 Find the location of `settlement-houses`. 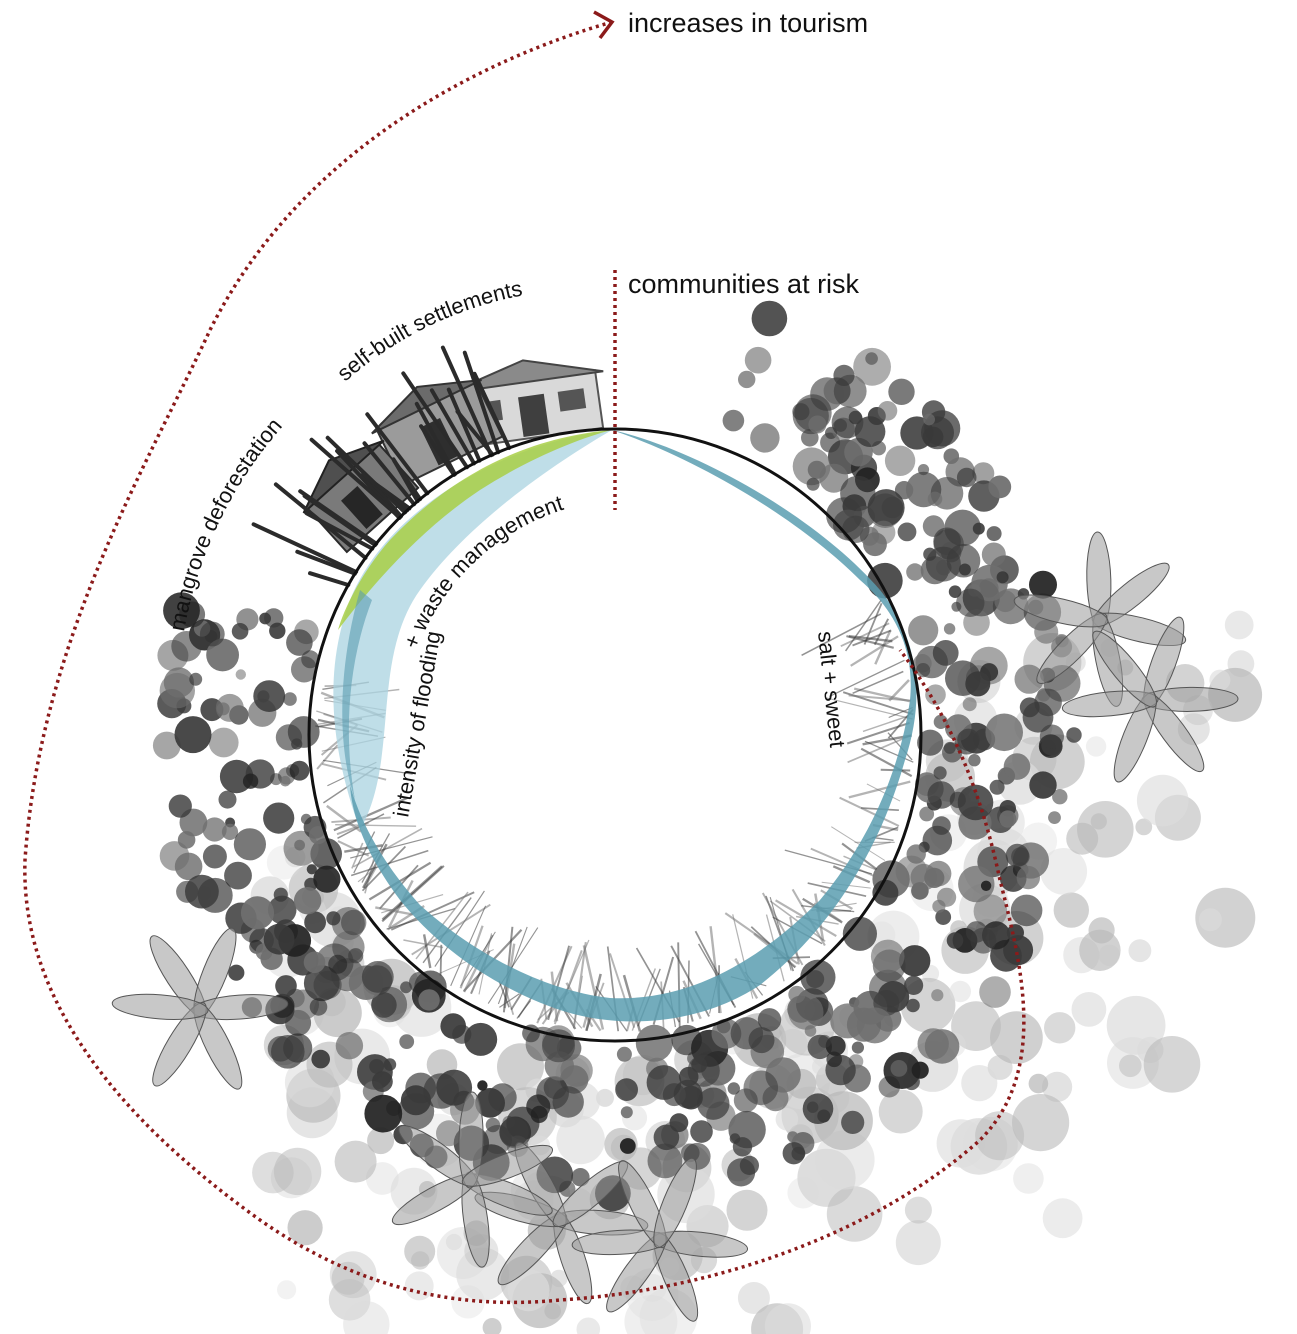

settlement-houses is located at coordinates (428, 466).